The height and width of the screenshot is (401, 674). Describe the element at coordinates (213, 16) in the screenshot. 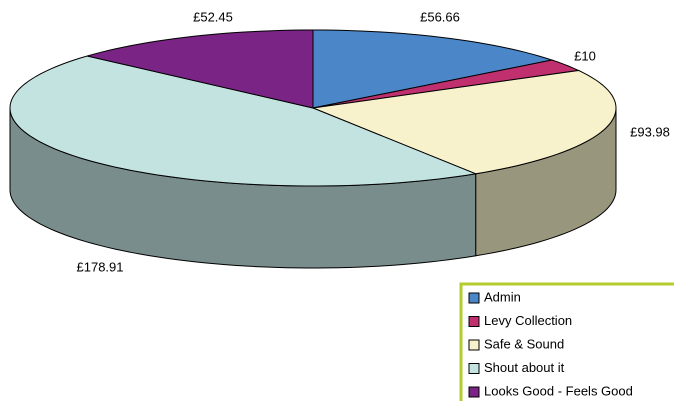

I see `data-label: £52.45` at that location.